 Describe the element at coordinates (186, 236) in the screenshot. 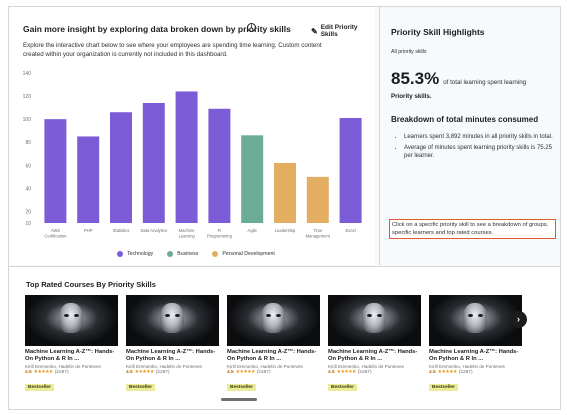

I see `x-tick-label: Learning` at that location.